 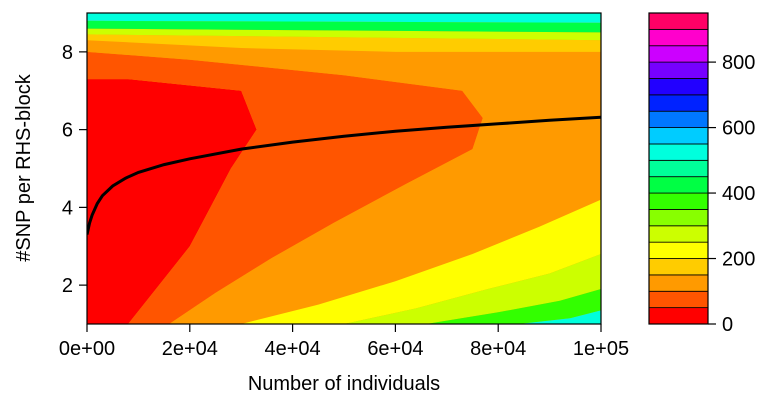 I want to click on x-tick-label: 4e+04, so click(x=293, y=349).